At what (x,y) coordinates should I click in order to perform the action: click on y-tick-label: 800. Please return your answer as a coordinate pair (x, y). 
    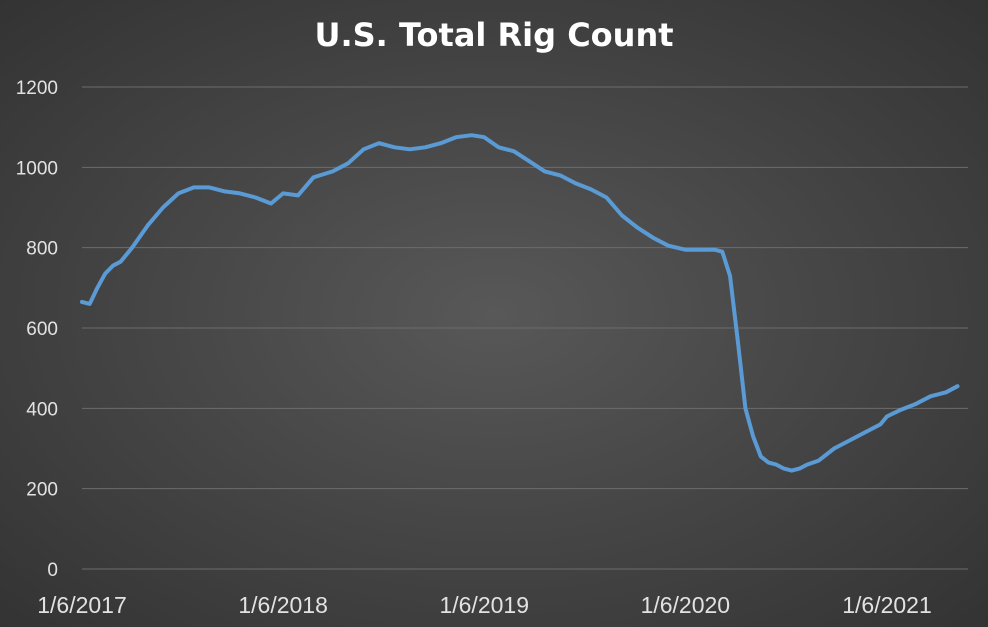
    Looking at the image, I should click on (42, 249).